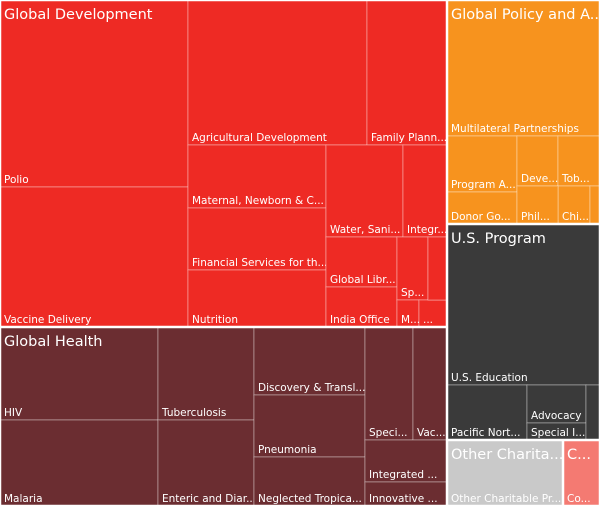 The image size is (600, 506). What do you see at coordinates (78, 15) in the screenshot?
I see `group-title: Global Development` at bounding box center [78, 15].